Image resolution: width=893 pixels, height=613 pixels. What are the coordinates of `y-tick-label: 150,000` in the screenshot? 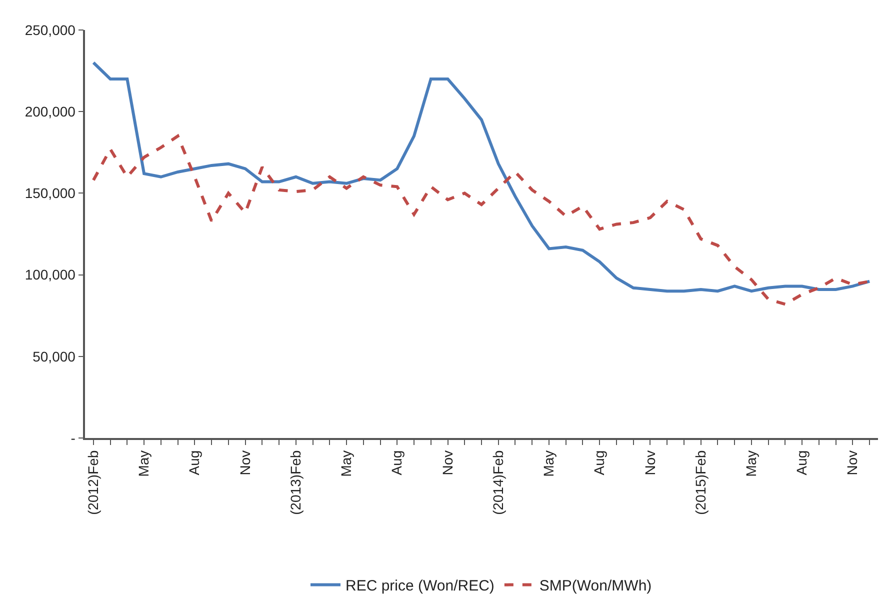 It's located at (50, 193).